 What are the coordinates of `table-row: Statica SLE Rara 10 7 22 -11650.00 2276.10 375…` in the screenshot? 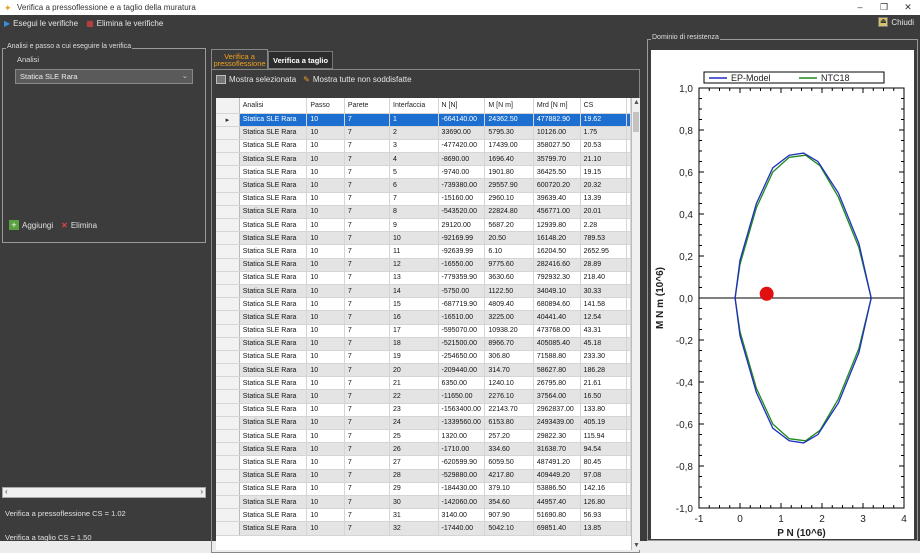 It's located at (423, 396).